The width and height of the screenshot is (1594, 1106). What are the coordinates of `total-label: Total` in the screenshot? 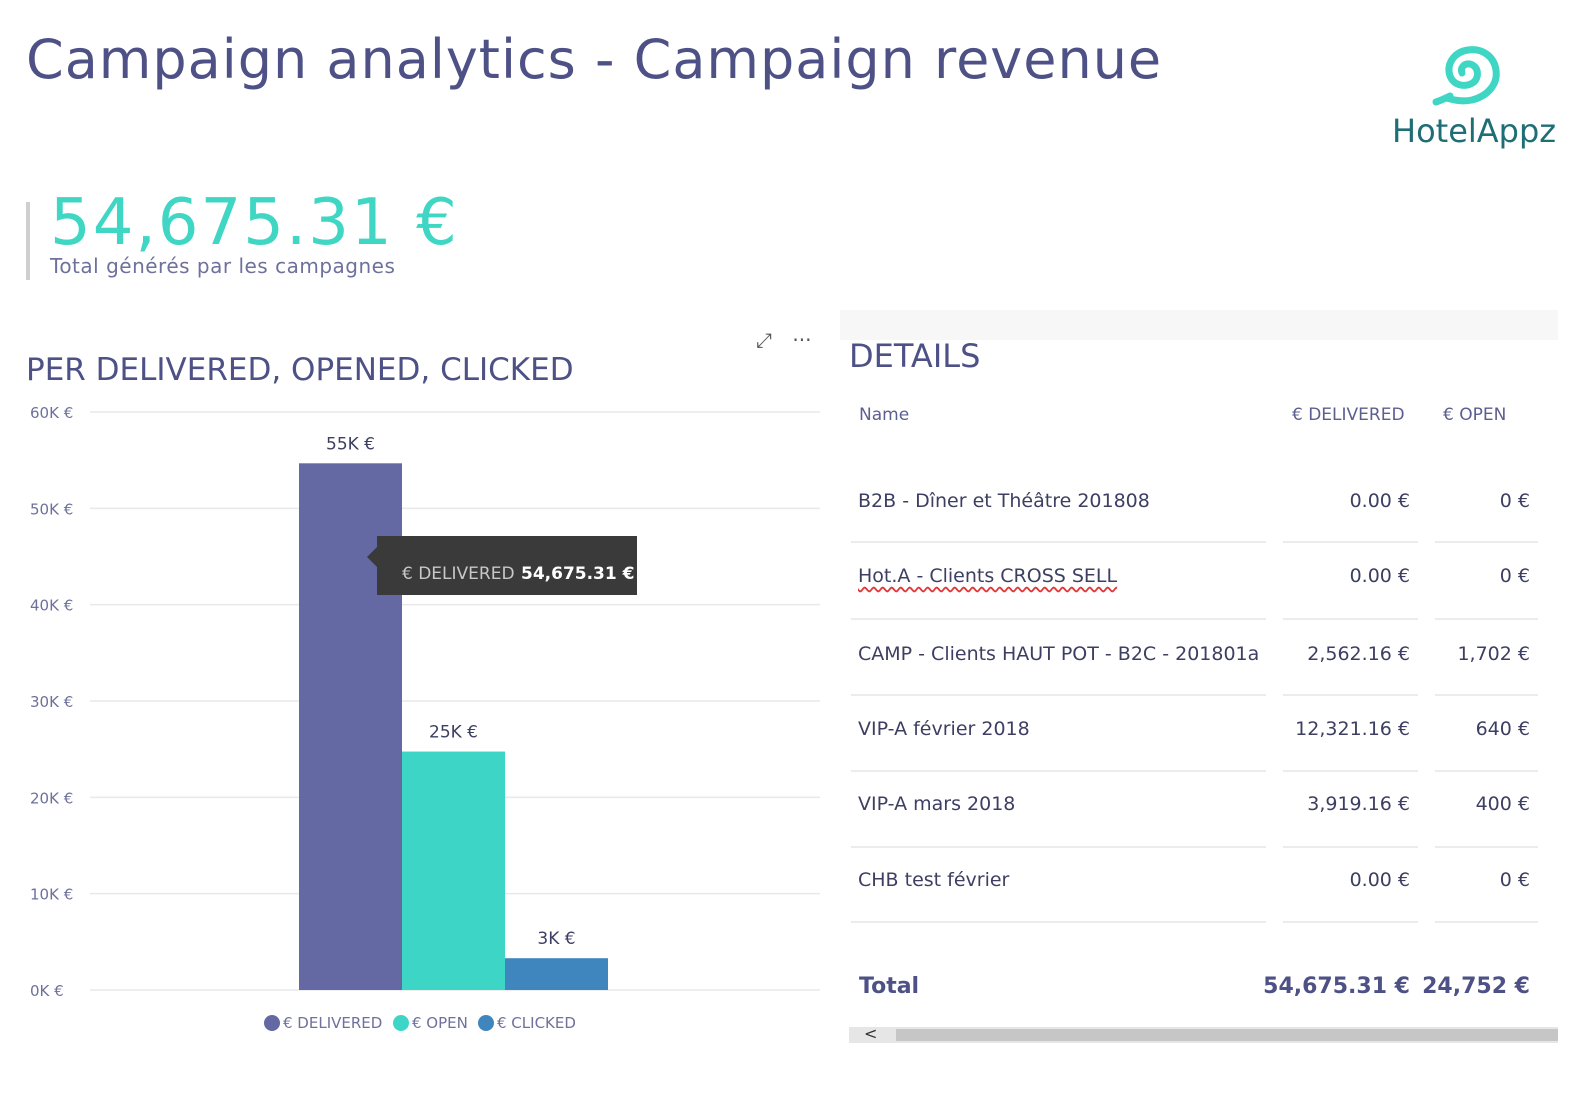 It's located at (889, 986).